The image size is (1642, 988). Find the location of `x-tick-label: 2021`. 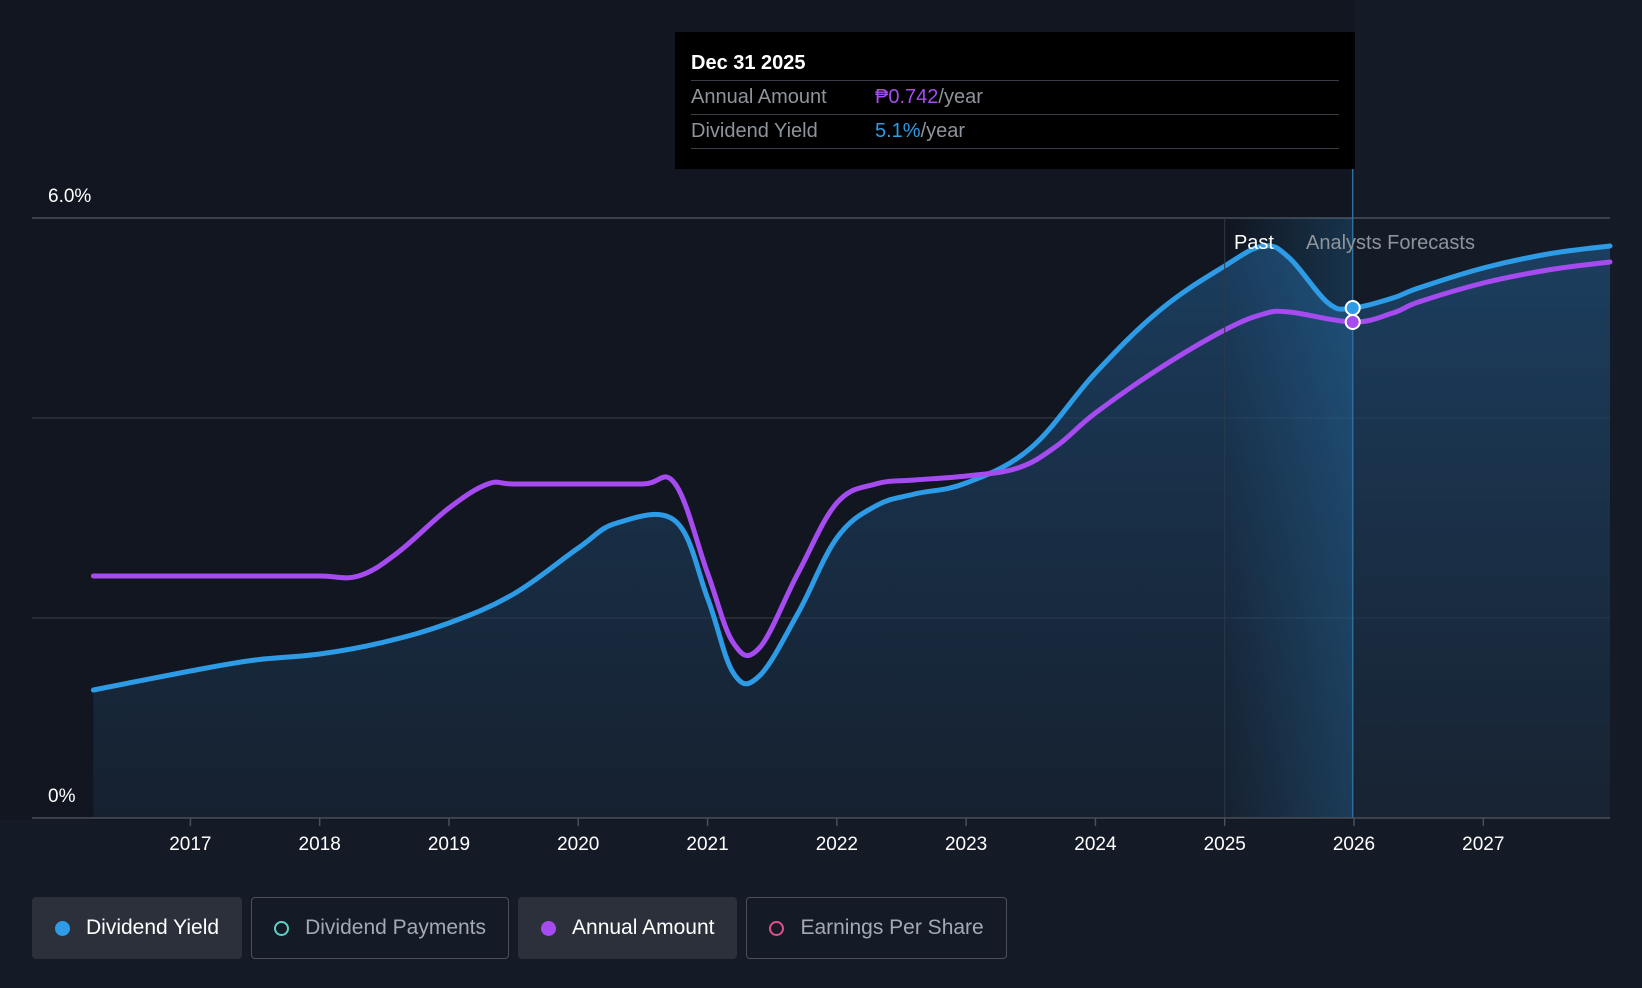

x-tick-label: 2021 is located at coordinates (707, 844).